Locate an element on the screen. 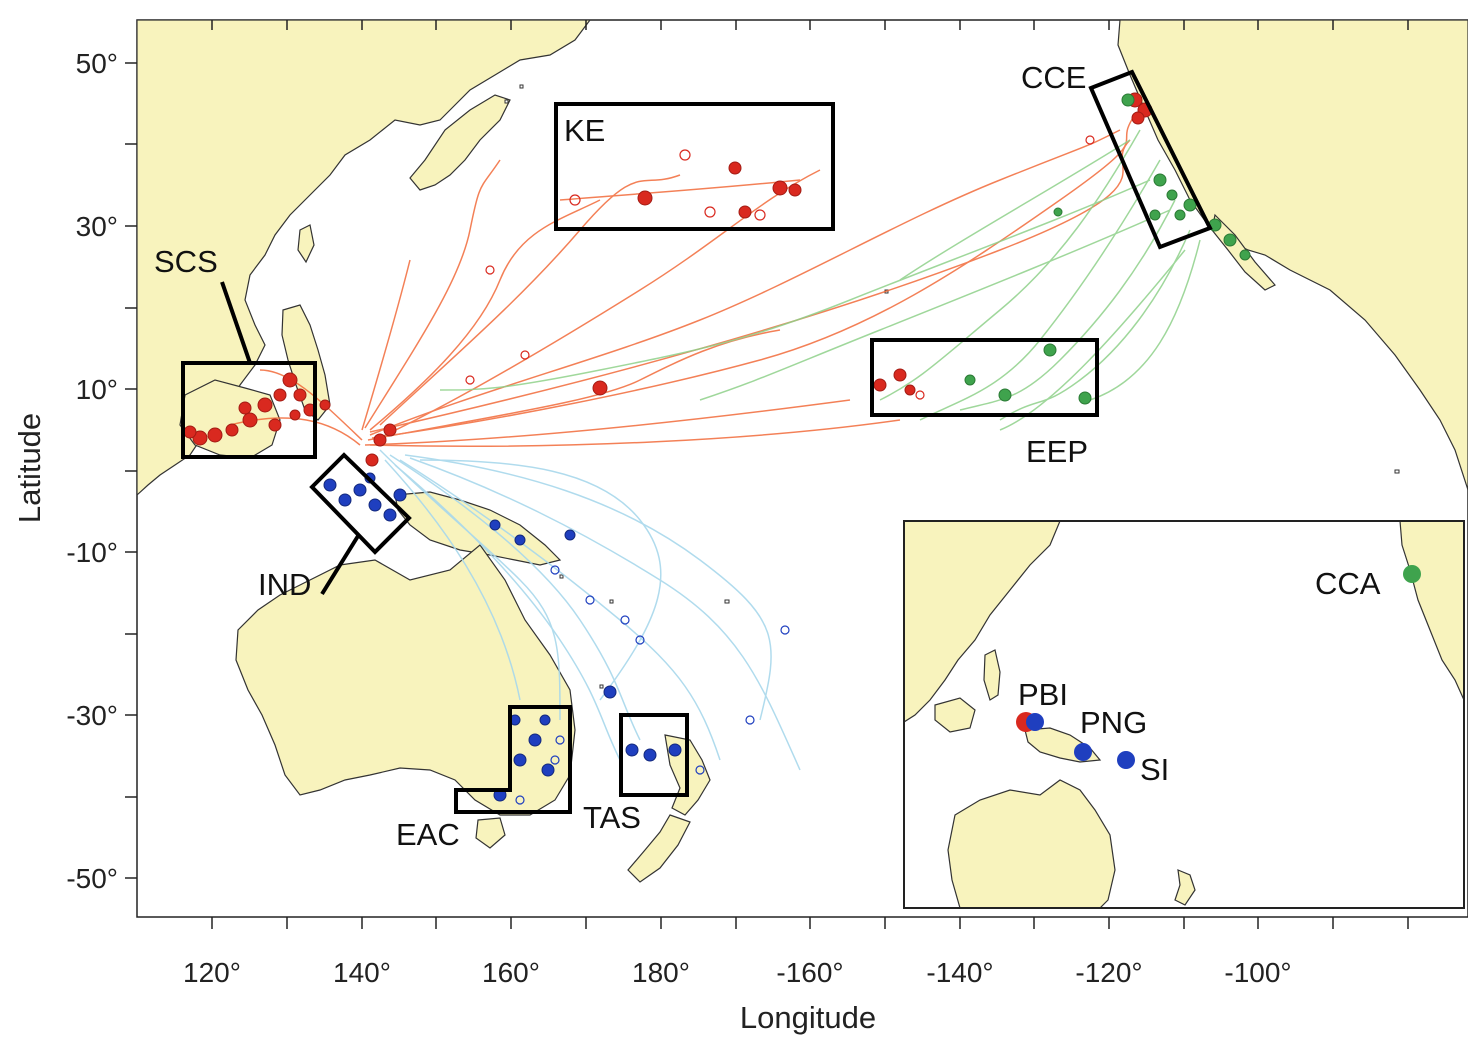  inset-marker-si is located at coordinates (1126, 760).